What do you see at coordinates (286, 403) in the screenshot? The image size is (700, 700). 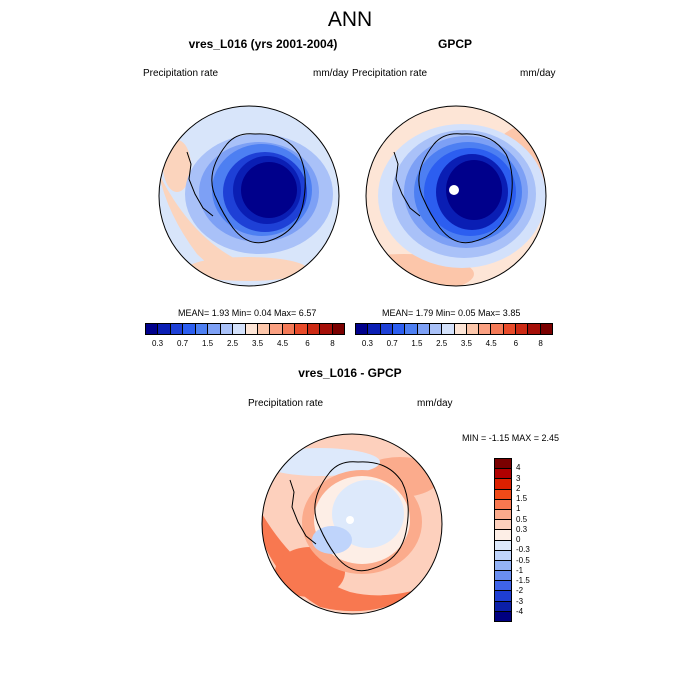 I see `diff-variable-label: Precipitation rate` at bounding box center [286, 403].